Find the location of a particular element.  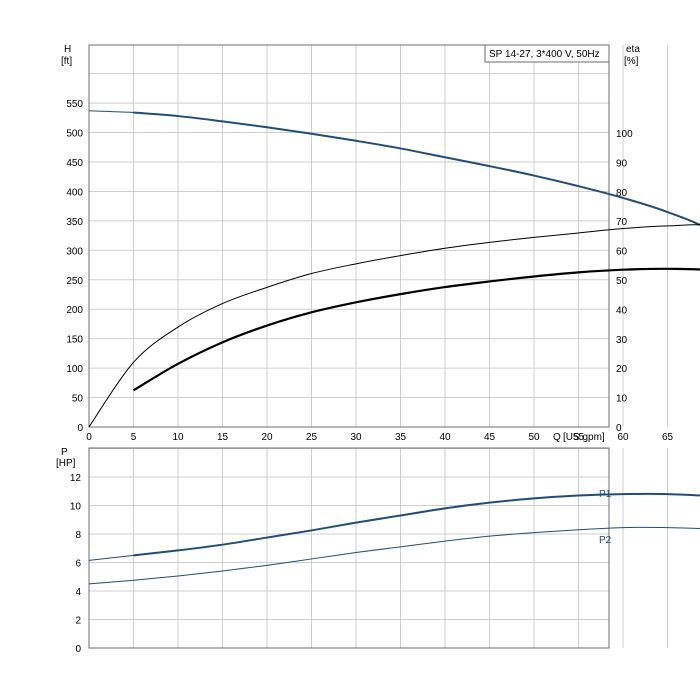

p-tick-label: 12 is located at coordinates (76, 478).